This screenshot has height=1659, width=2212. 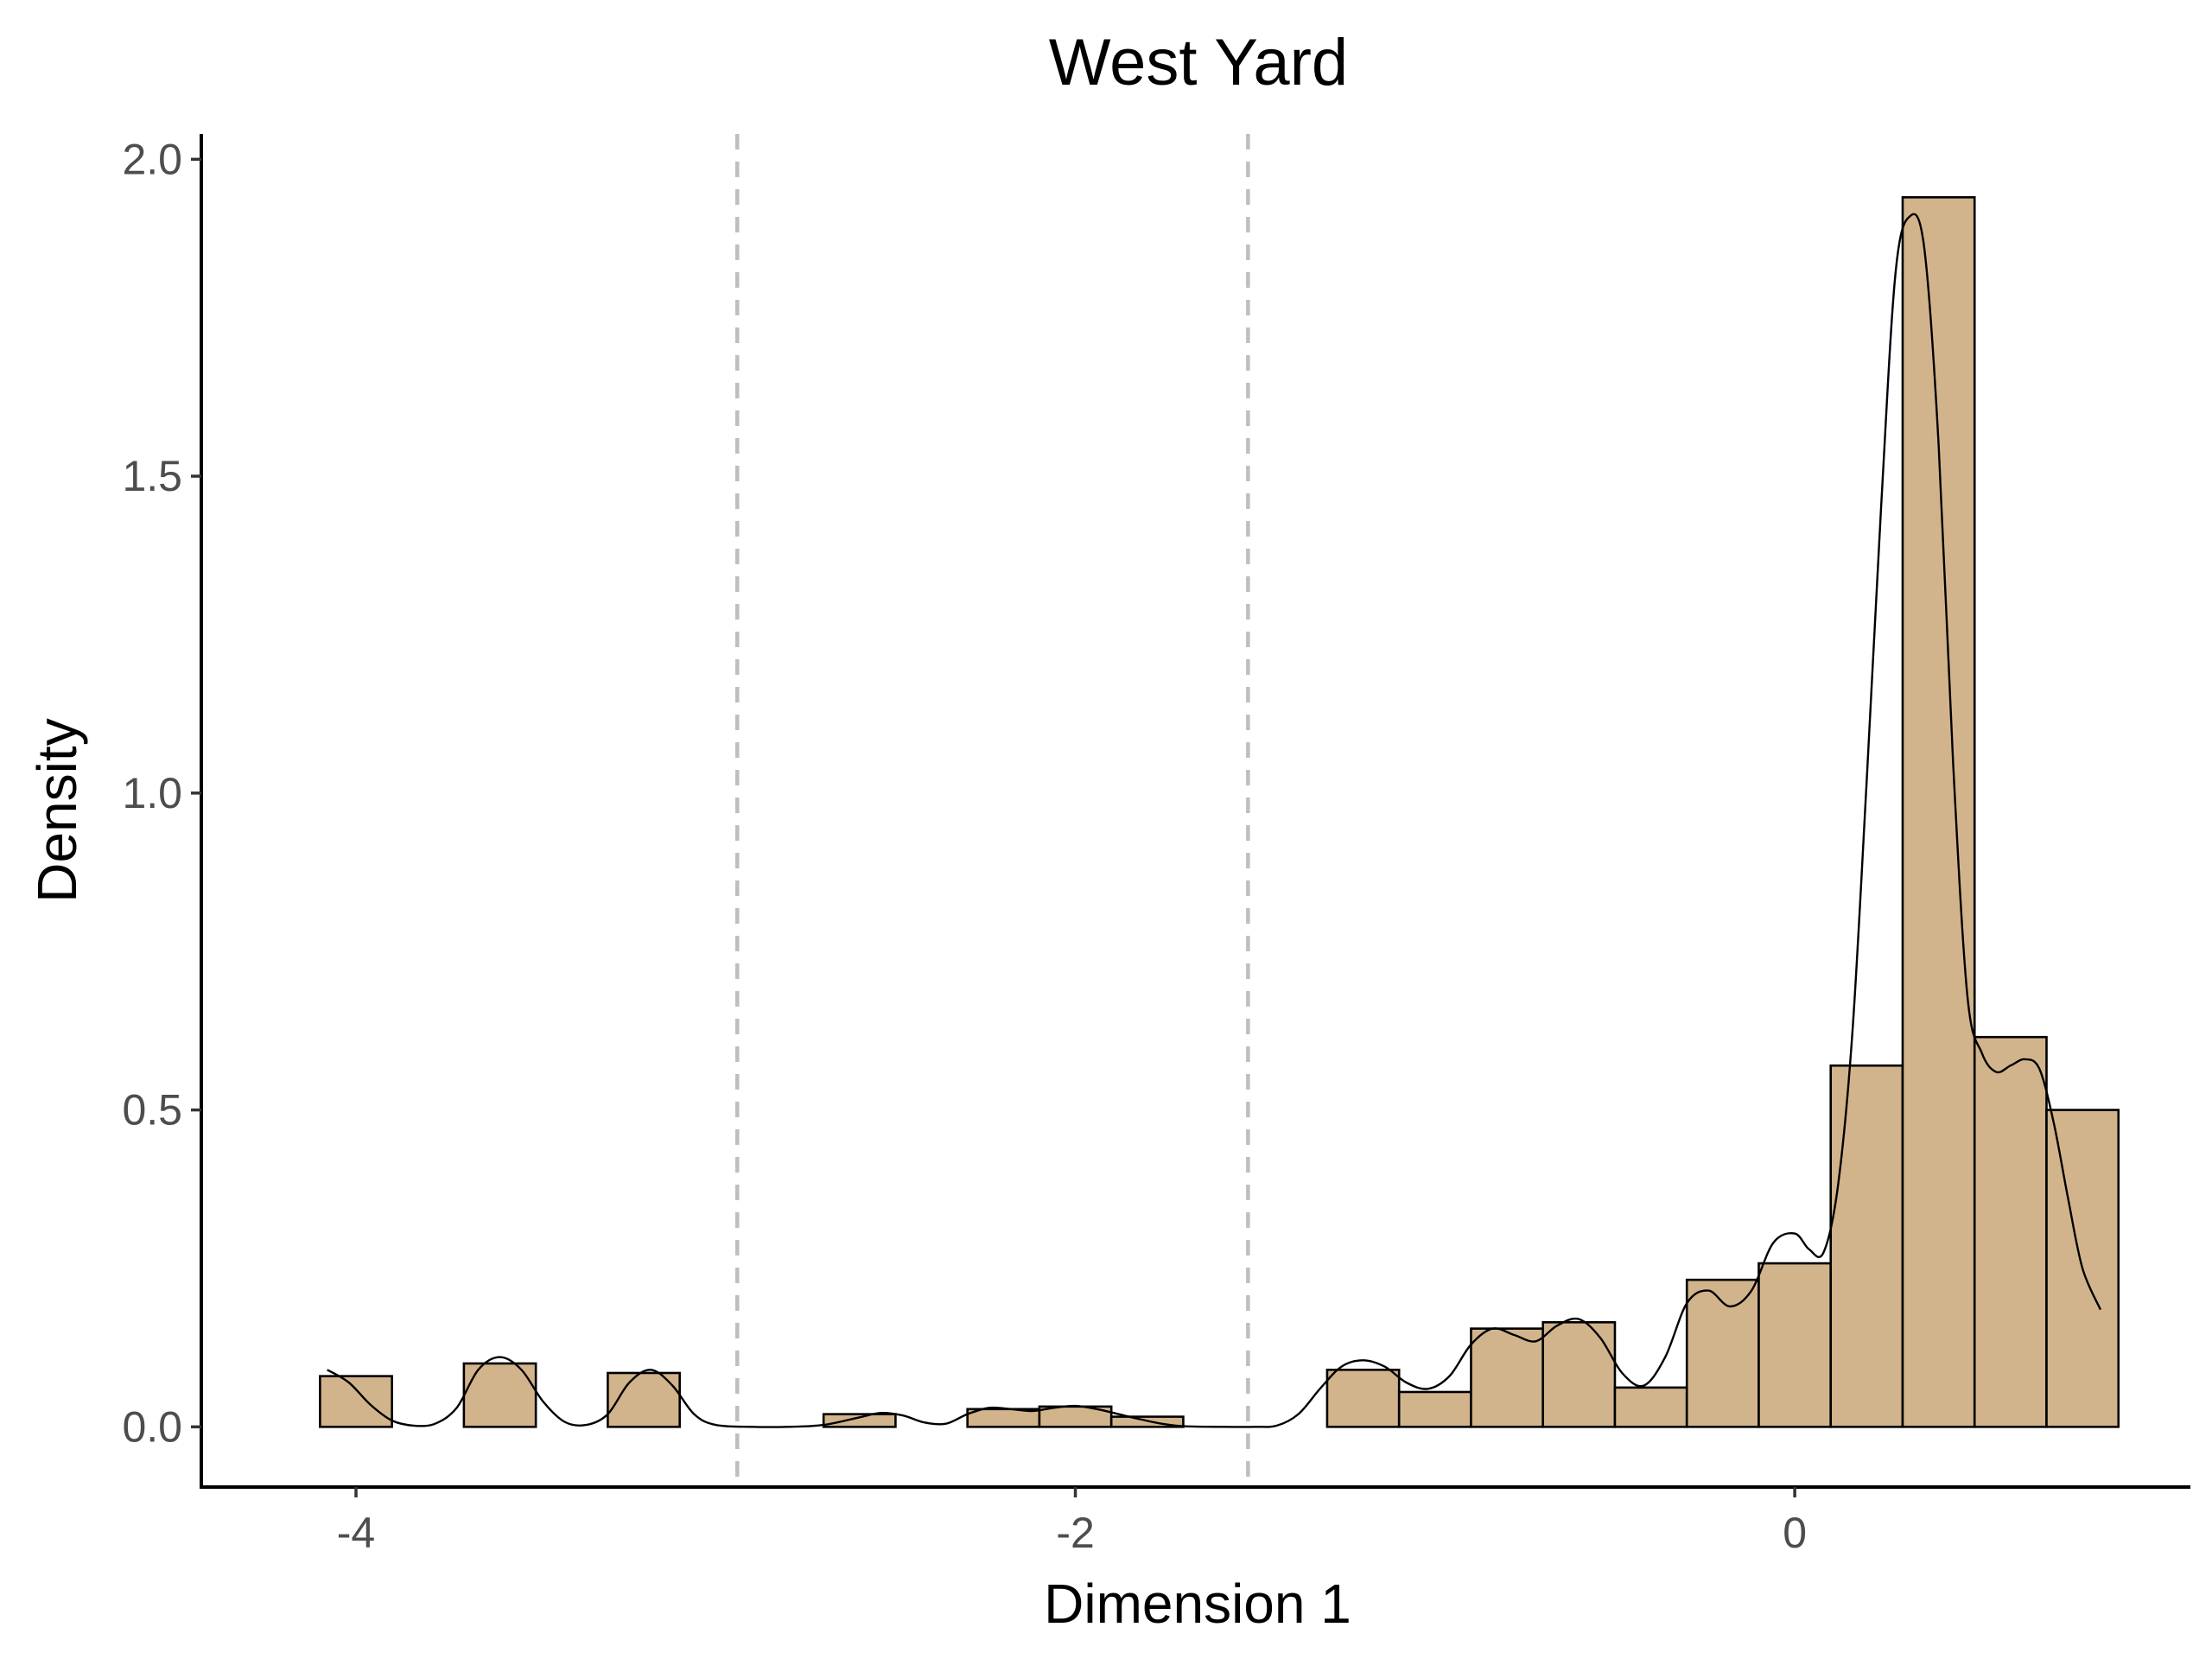 I want to click on x-axis-ticks: -4 -2 0, so click(x=1072, y=1522).